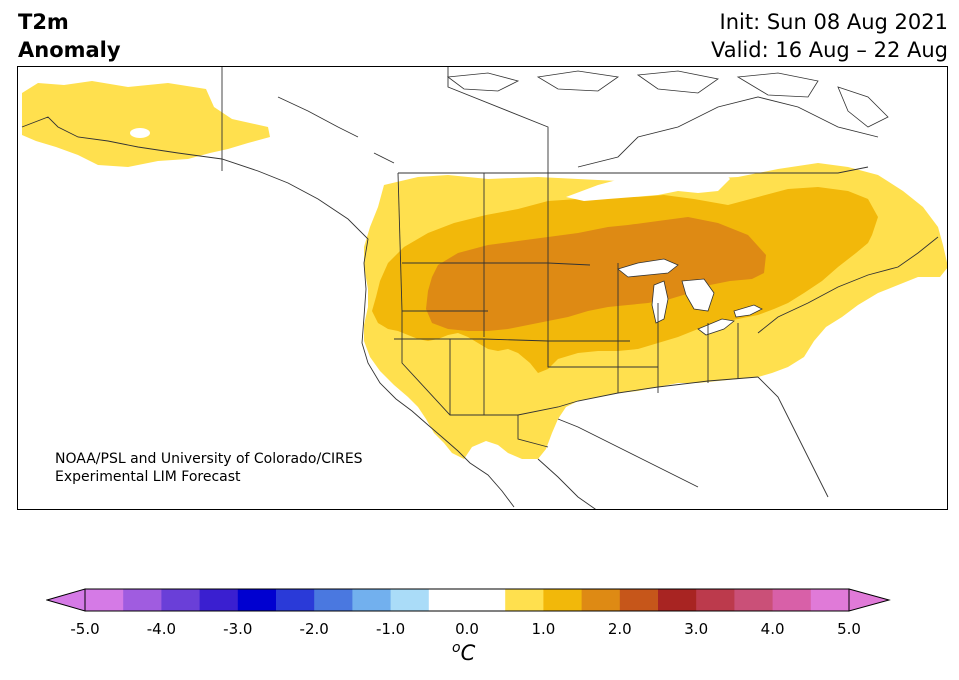 The image size is (959, 680). Describe the element at coordinates (148, 477) in the screenshot. I see `credit-line-2: Experimental LIM Forecast` at that location.